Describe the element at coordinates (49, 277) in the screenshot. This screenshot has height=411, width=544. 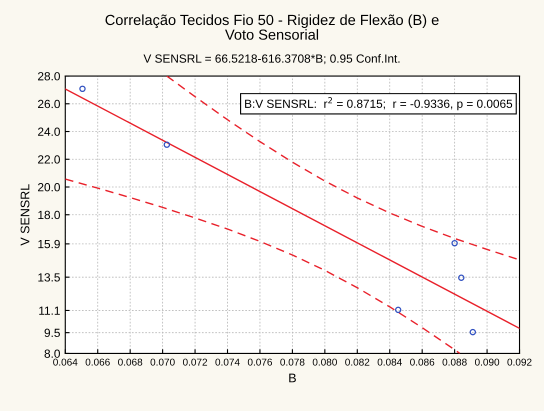
I see `y-tick-label: 13.5` at that location.